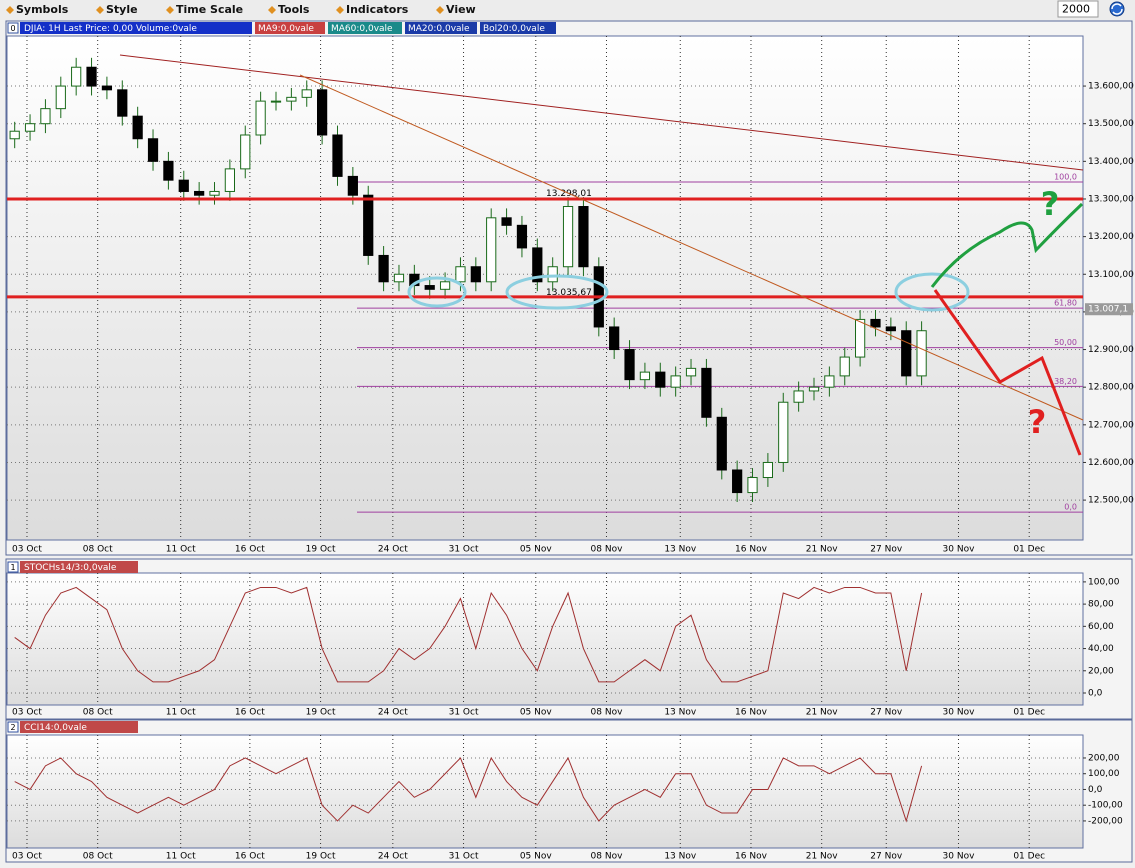 The height and width of the screenshot is (868, 1135). Describe the element at coordinates (567, 10) in the screenshot. I see `toolbar` at that location.